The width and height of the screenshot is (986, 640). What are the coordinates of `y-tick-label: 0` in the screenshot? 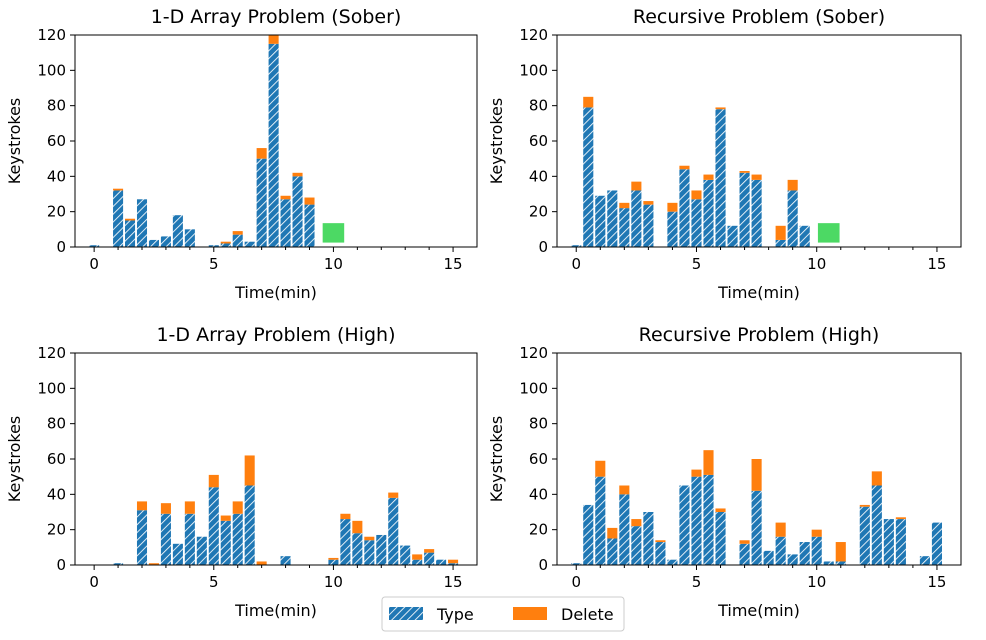 It's located at (61, 565).